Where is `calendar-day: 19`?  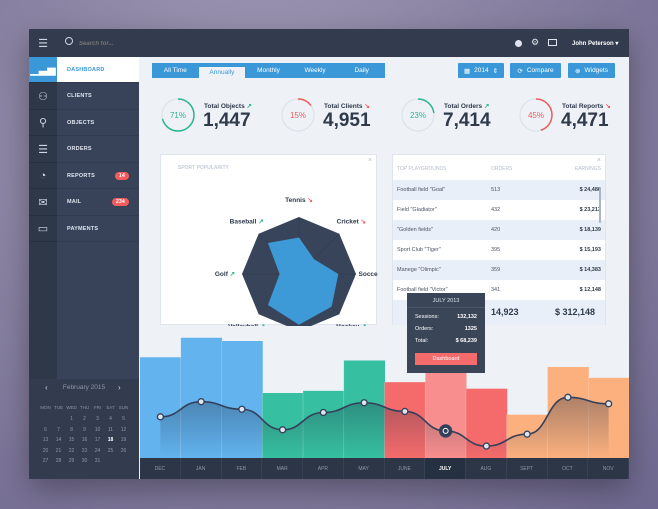
calendar-day: 19 is located at coordinates (123, 440).